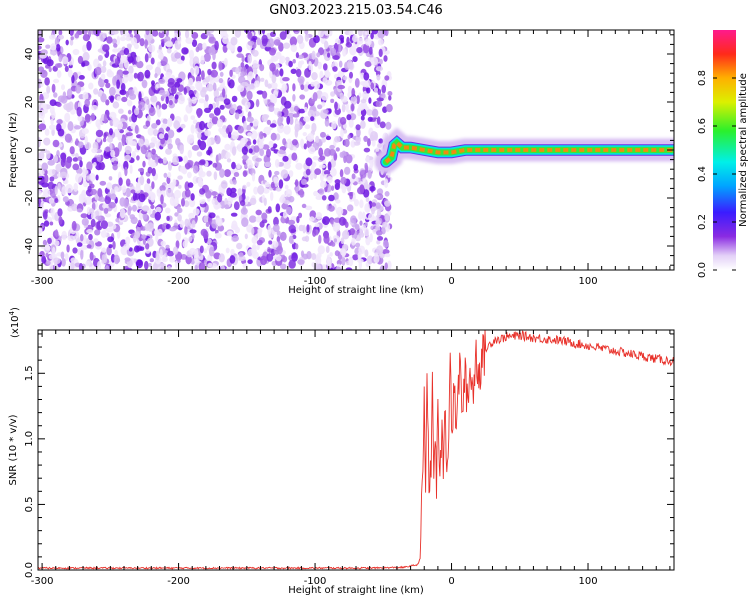 The image size is (750, 600). Describe the element at coordinates (356, 590) in the screenshot. I see `snr-x-axis-label: Height of straight line (km)` at that location.